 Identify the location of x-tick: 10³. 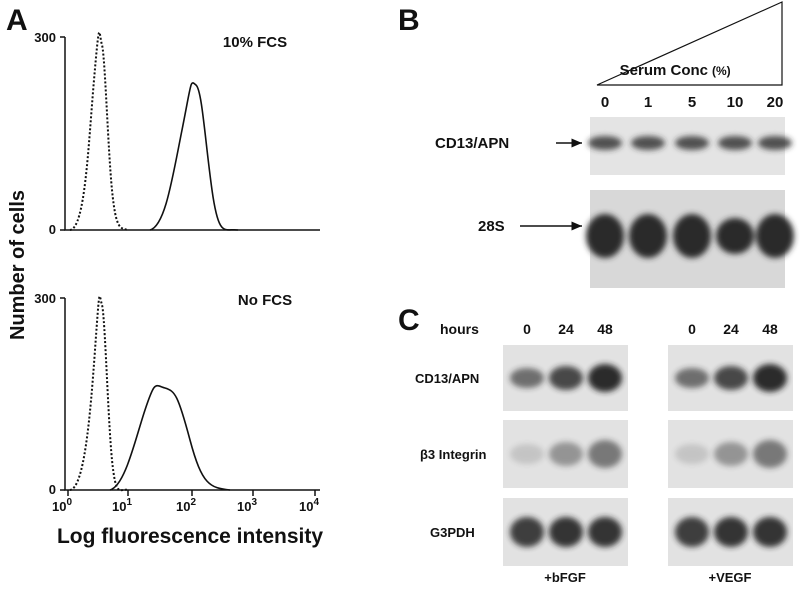
(247, 505).